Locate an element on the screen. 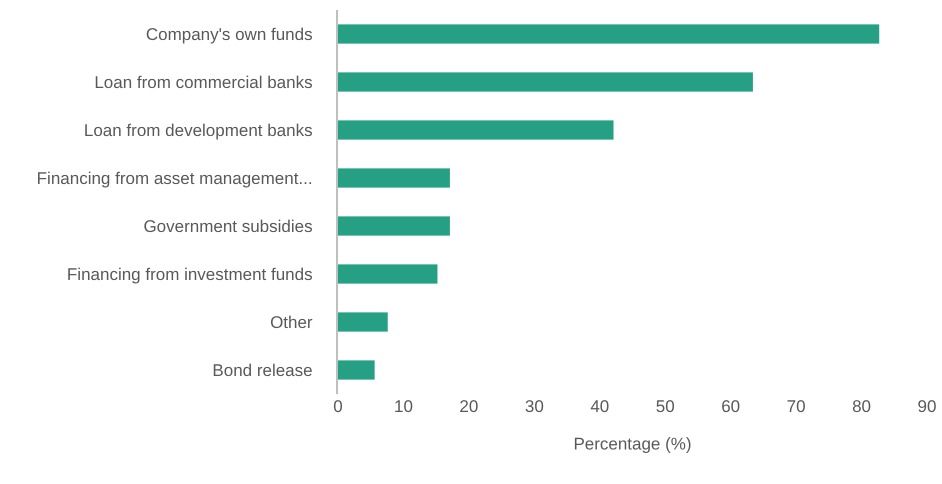 The height and width of the screenshot is (484, 942). y-tick-label: Government subsidies is located at coordinates (228, 226).